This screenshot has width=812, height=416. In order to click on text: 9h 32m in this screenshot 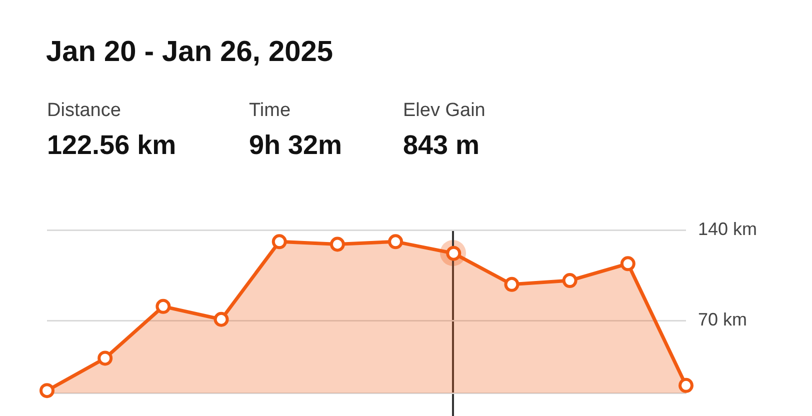, I will do `click(295, 145)`.